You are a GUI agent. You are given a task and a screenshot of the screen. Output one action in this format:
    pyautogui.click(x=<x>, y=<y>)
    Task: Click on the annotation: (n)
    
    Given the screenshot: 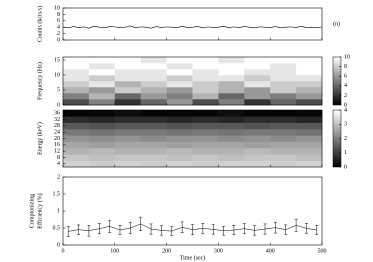 What is the action you would take?
    pyautogui.click(x=336, y=23)
    